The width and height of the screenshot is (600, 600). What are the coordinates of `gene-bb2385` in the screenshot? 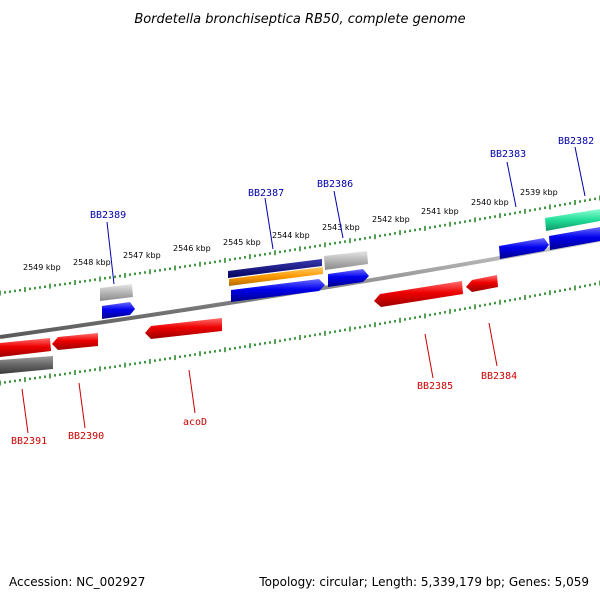 It's located at (418, 294).